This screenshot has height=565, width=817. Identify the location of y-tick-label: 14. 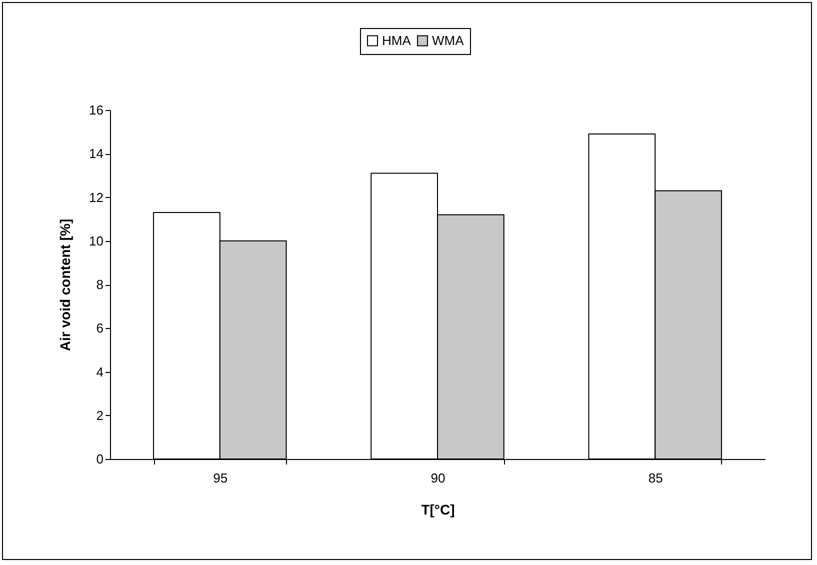
(96, 154).